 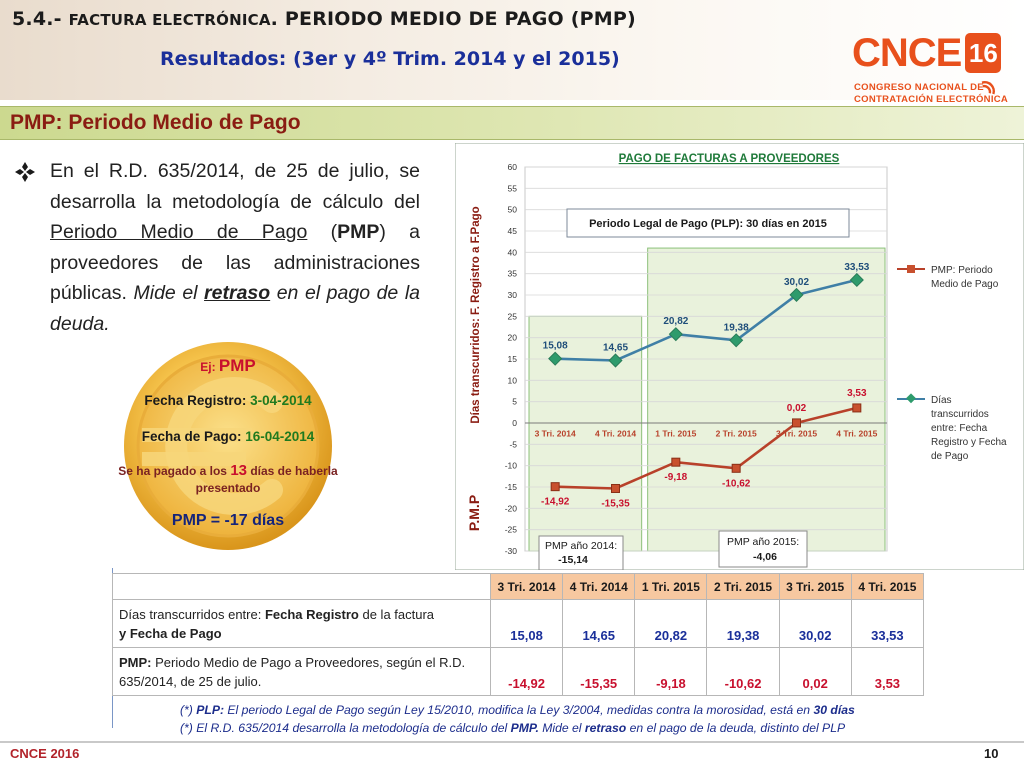 I want to click on logo-subtitle-2: CONTRATACIÓN ELECTRÓNICA, so click(x=931, y=99).